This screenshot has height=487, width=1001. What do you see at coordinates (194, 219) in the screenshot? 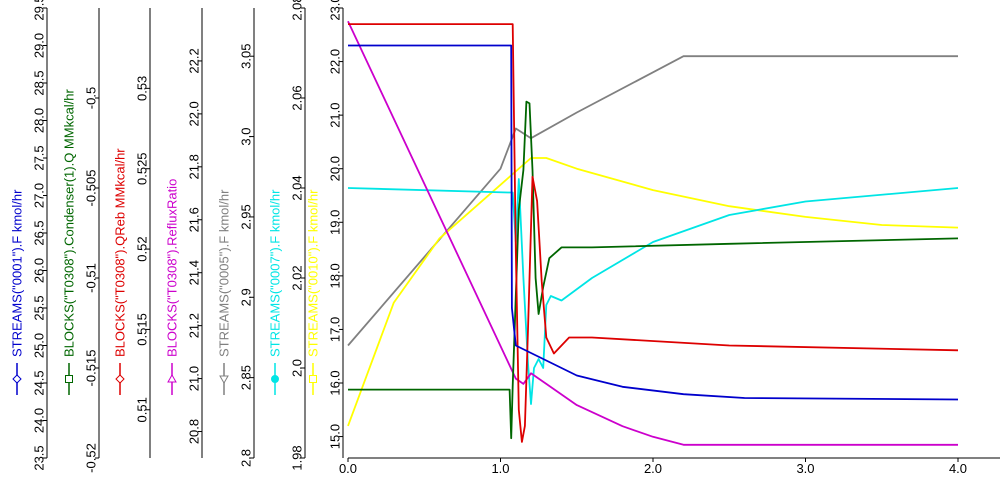
I see `y-tick-label: 21.6` at bounding box center [194, 219].